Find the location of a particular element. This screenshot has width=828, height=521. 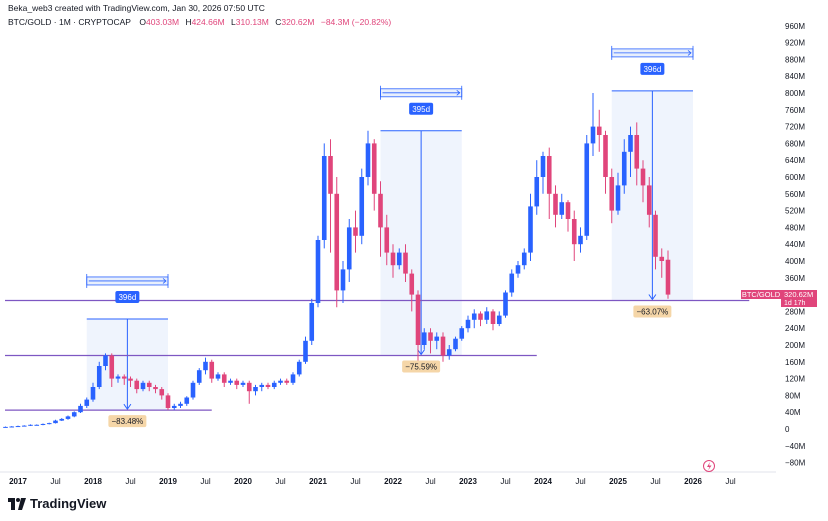

time-axis-tick-label: 2026 is located at coordinates (693, 481).